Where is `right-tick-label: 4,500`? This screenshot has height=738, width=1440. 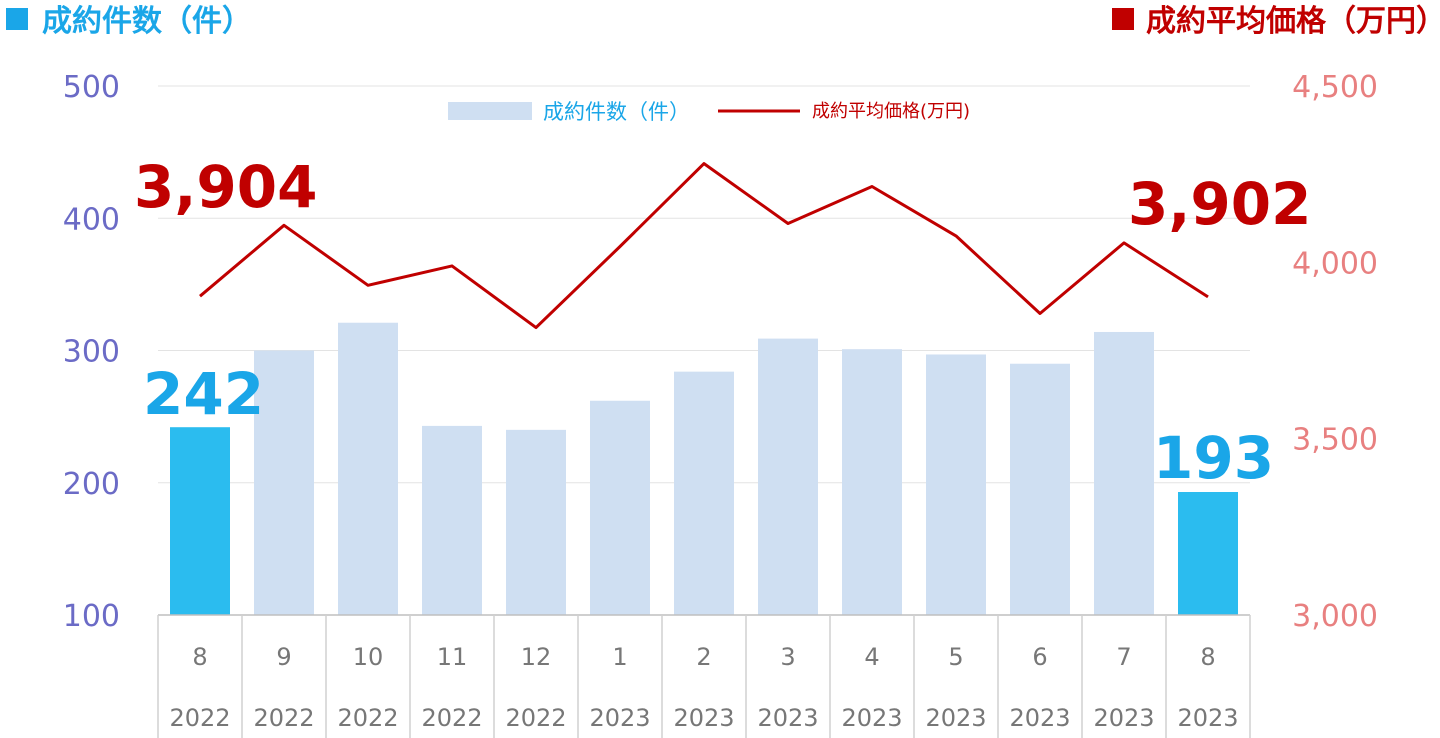
right-tick-label: 4,500 is located at coordinates (1335, 87).